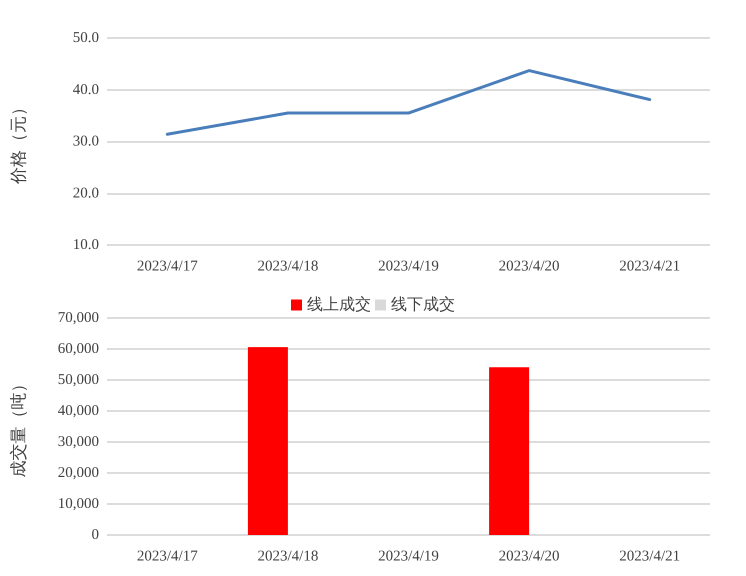 The image size is (746, 576). What do you see at coordinates (85, 142) in the screenshot?
I see `y-tick-label: 30.0` at bounding box center [85, 142].